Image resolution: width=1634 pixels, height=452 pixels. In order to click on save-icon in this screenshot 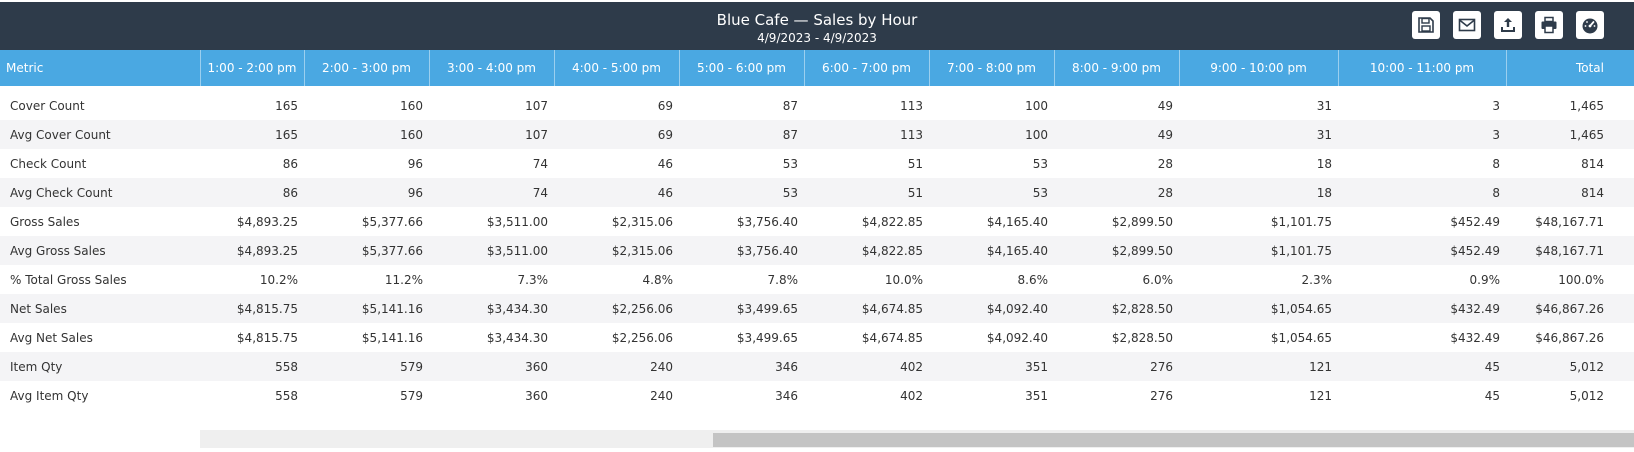, I will do `click(1426, 25)`.